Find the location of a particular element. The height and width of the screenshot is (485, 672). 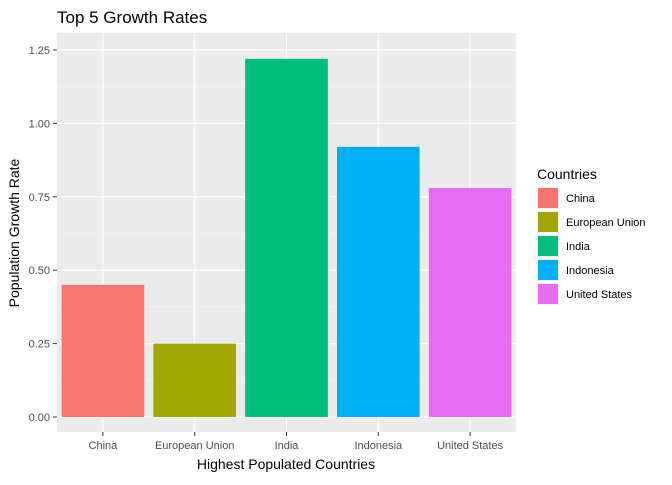

chart-title: Top 5 Growth Rates is located at coordinates (132, 17).